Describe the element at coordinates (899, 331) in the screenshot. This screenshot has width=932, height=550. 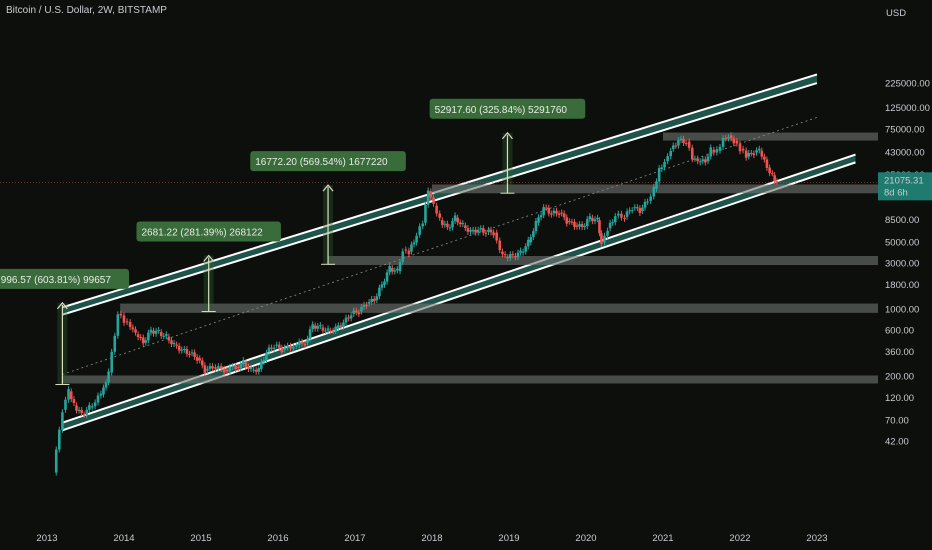
I see `y-tick-label-10: 600.00` at that location.